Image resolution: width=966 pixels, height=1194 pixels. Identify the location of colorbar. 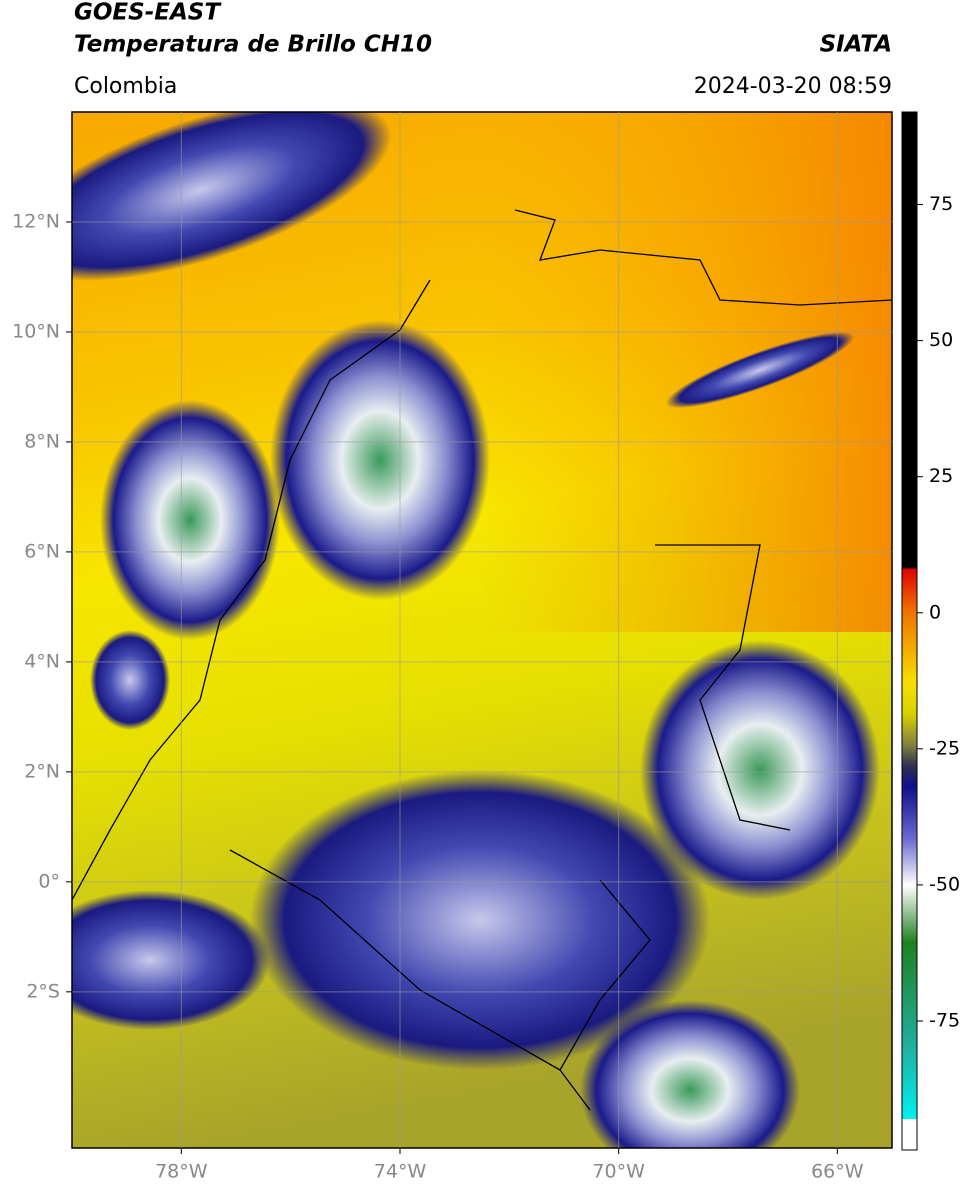
(909, 631).